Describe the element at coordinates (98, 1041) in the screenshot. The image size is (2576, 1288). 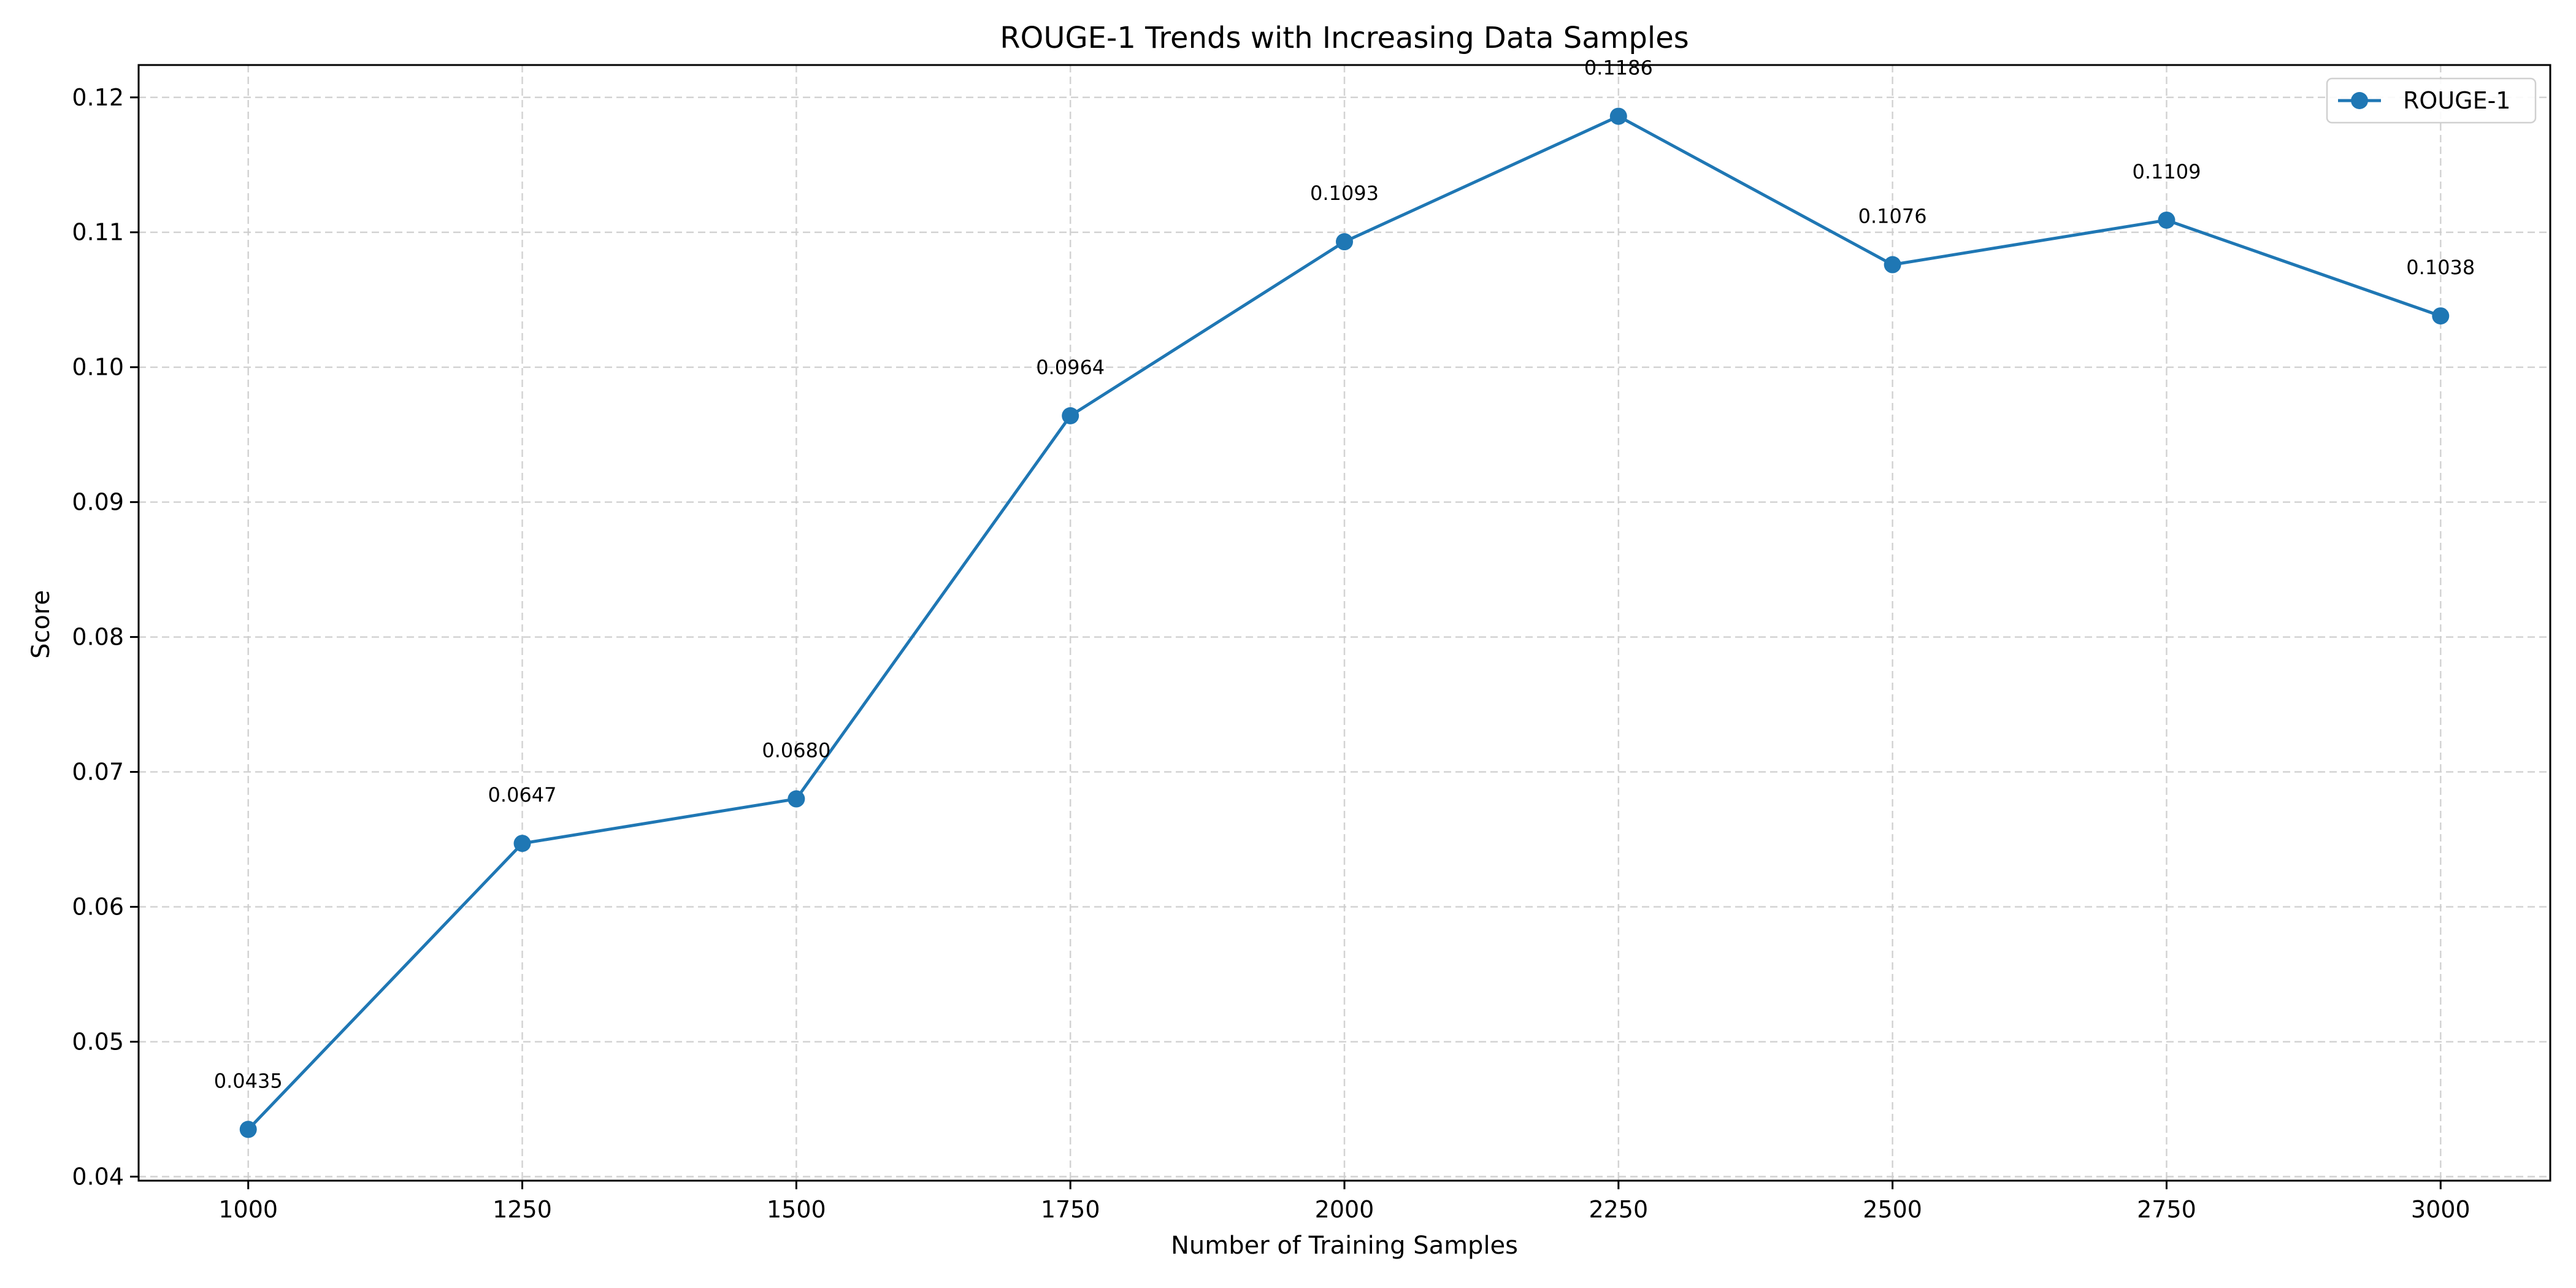
I see `y-tick-label: 0.05` at that location.